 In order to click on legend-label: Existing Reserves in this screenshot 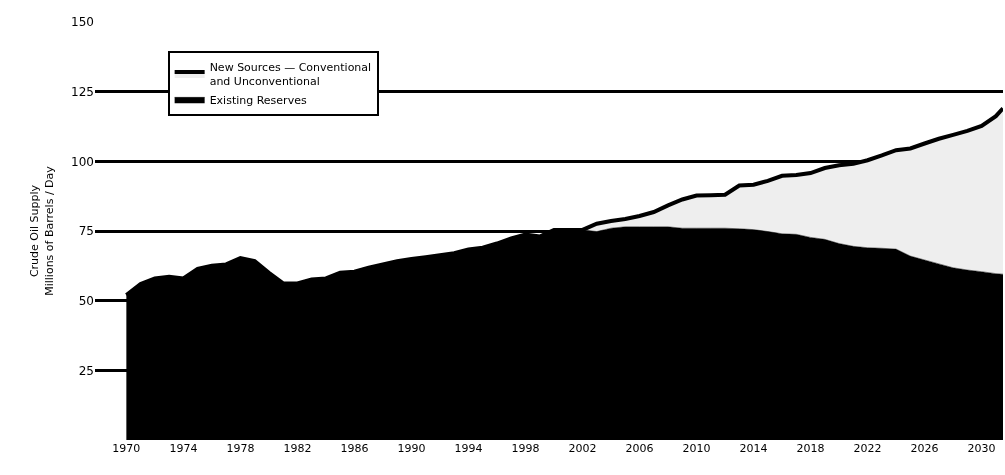, I will do `click(258, 100)`.